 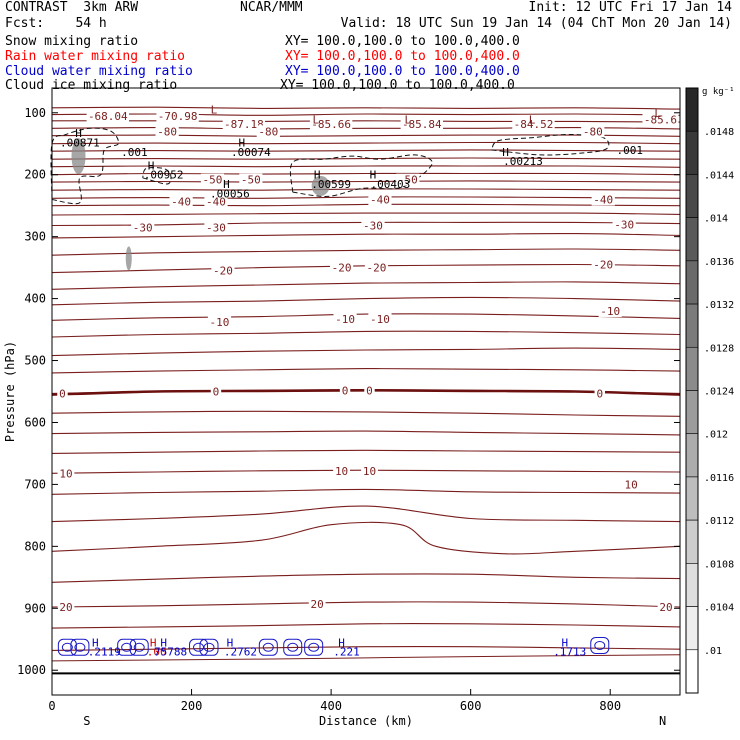 What do you see at coordinates (718, 92) in the screenshot?
I see `colorbar-unit: g kg⁻¹` at bounding box center [718, 92].